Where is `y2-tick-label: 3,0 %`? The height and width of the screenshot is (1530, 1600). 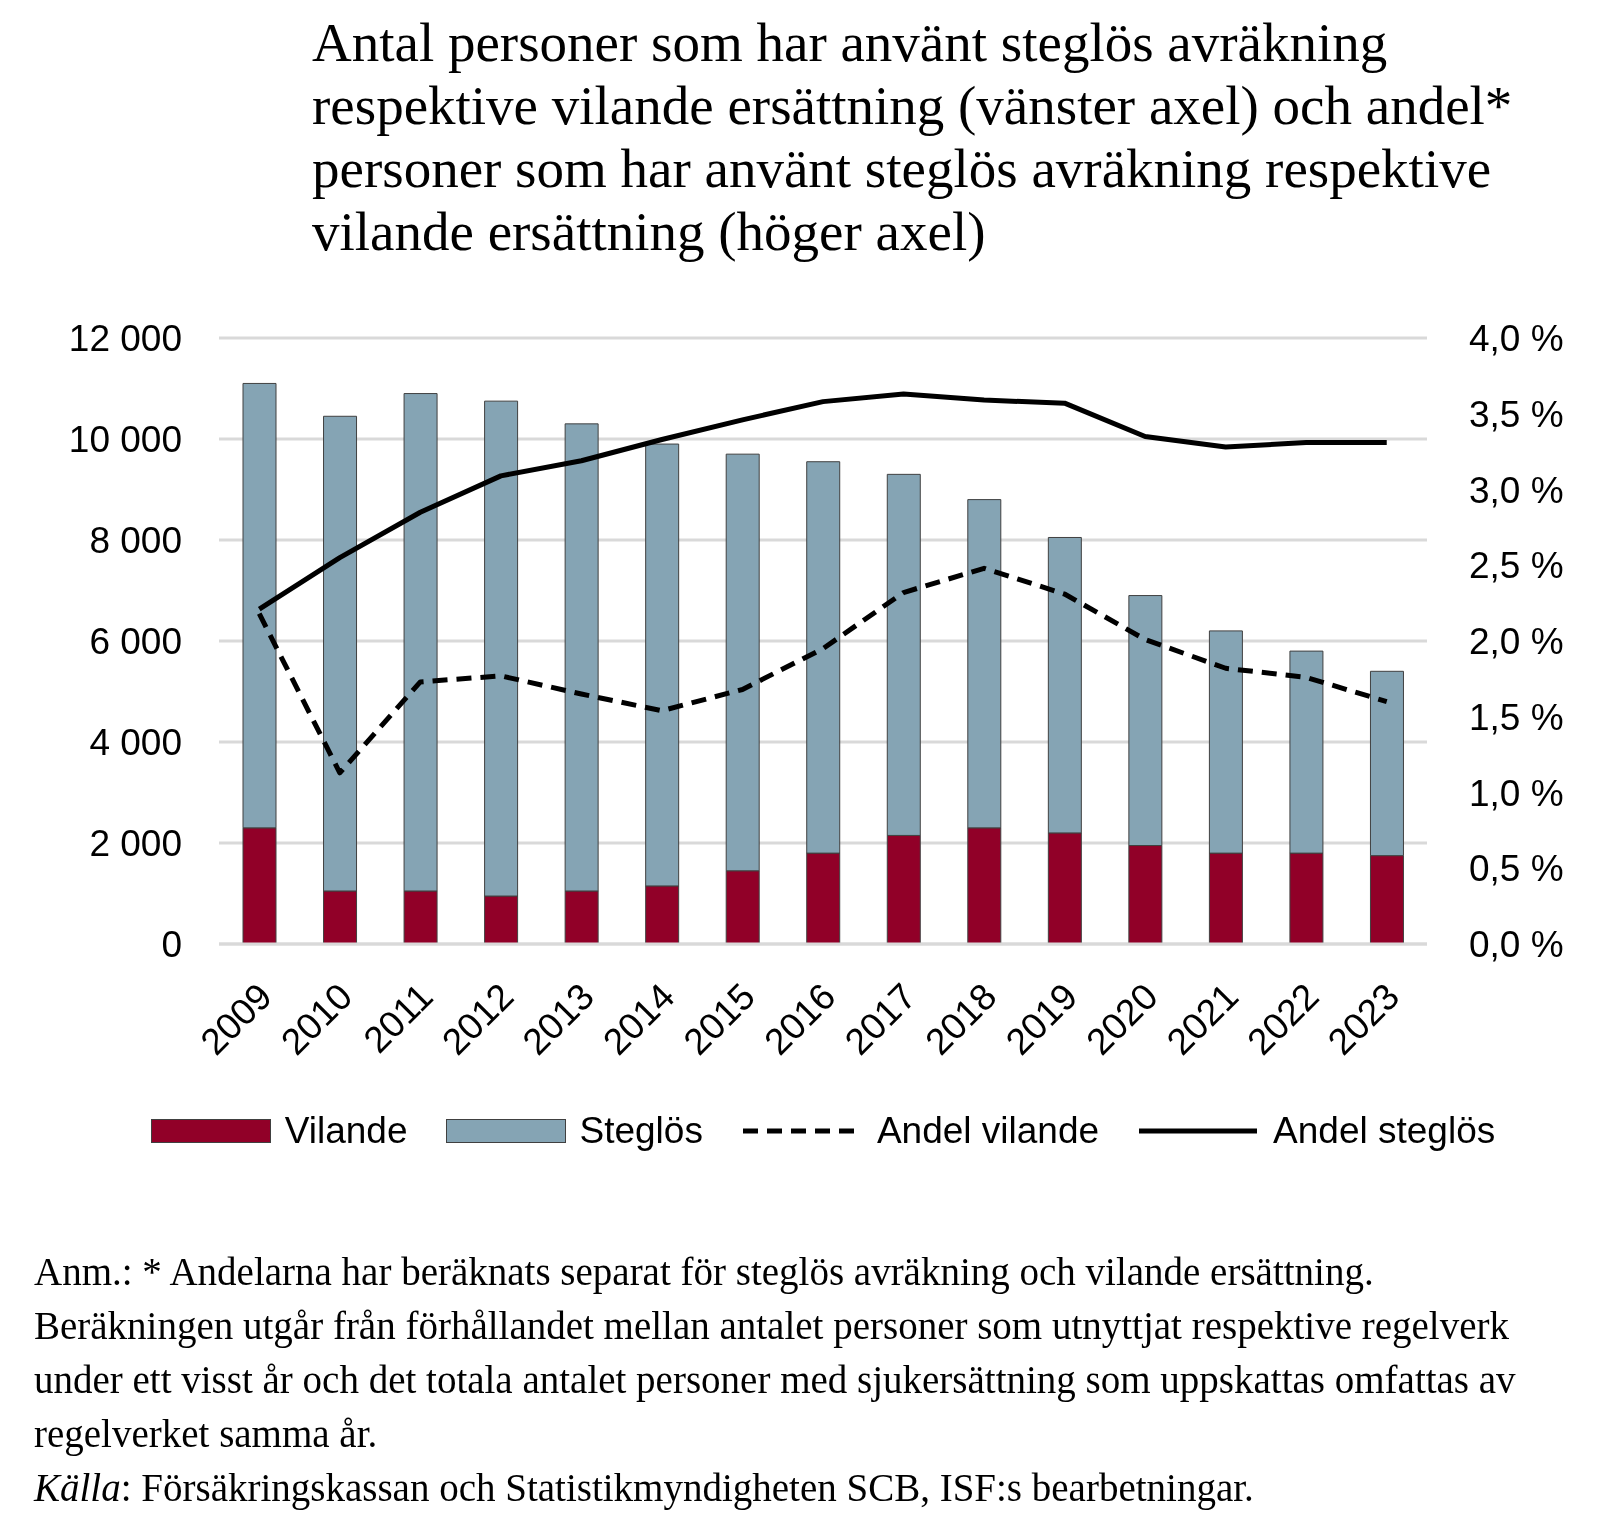
y2-tick-label: 3,0 % is located at coordinates (1516, 490).